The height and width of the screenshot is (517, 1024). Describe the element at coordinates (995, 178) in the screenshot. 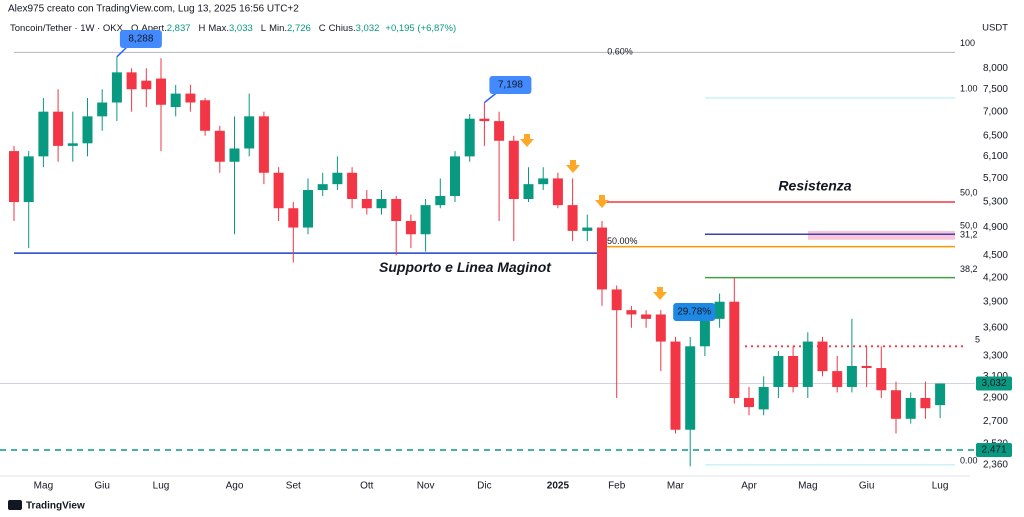

I see `y-tick-label: 5,700` at that location.